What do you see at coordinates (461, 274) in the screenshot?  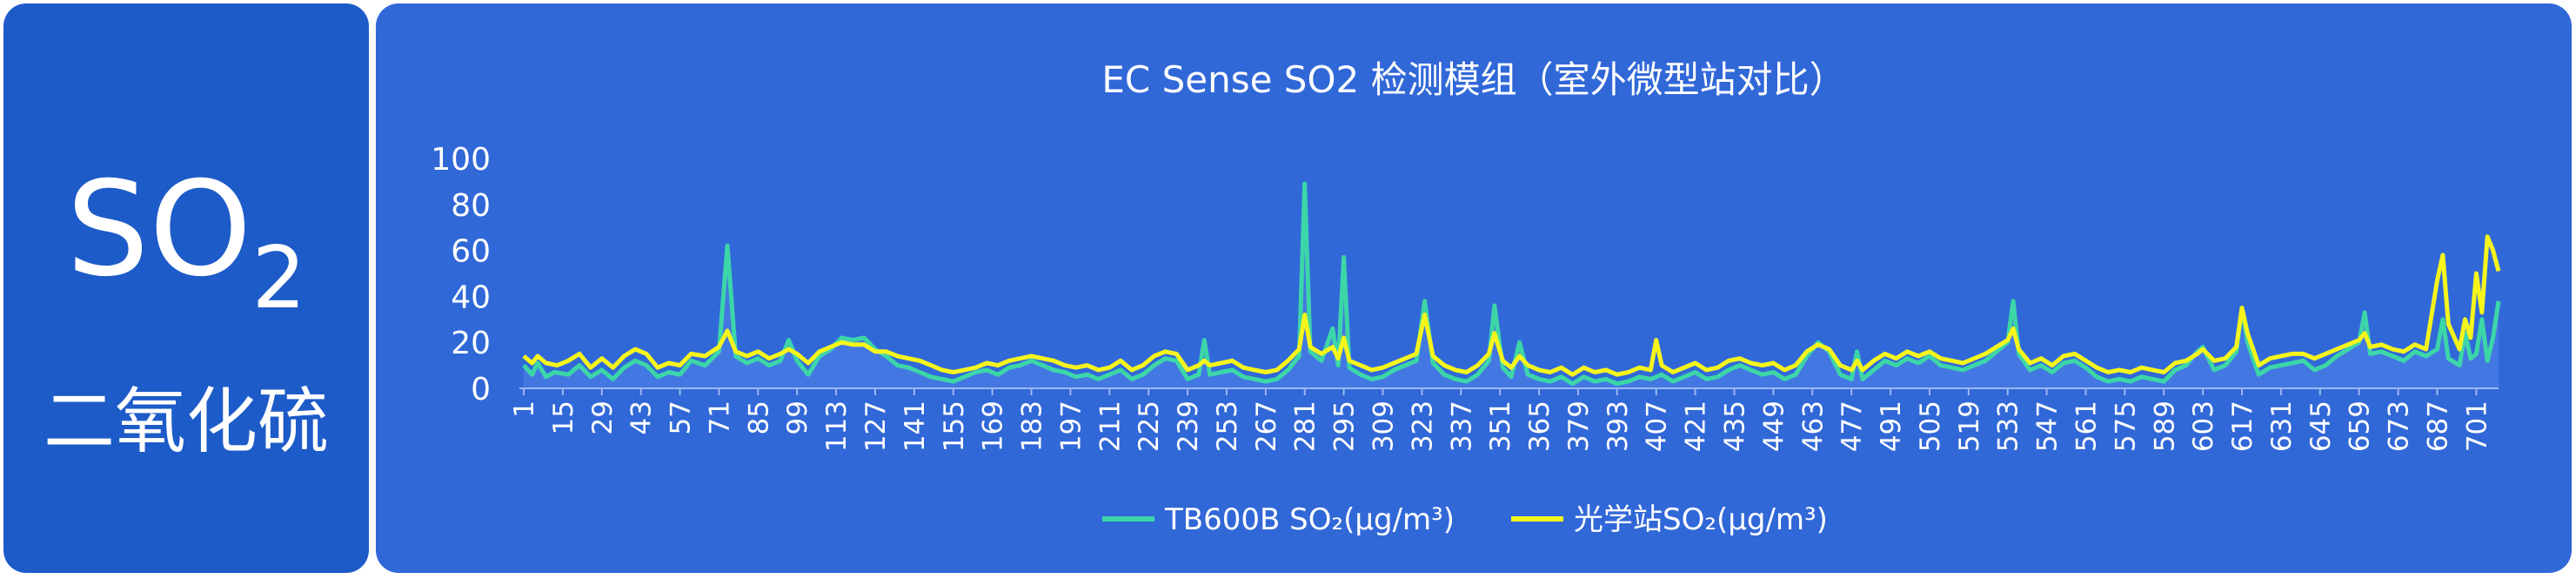 I see `y-axis-ticks: 0 20 40 60 80 100` at bounding box center [461, 274].